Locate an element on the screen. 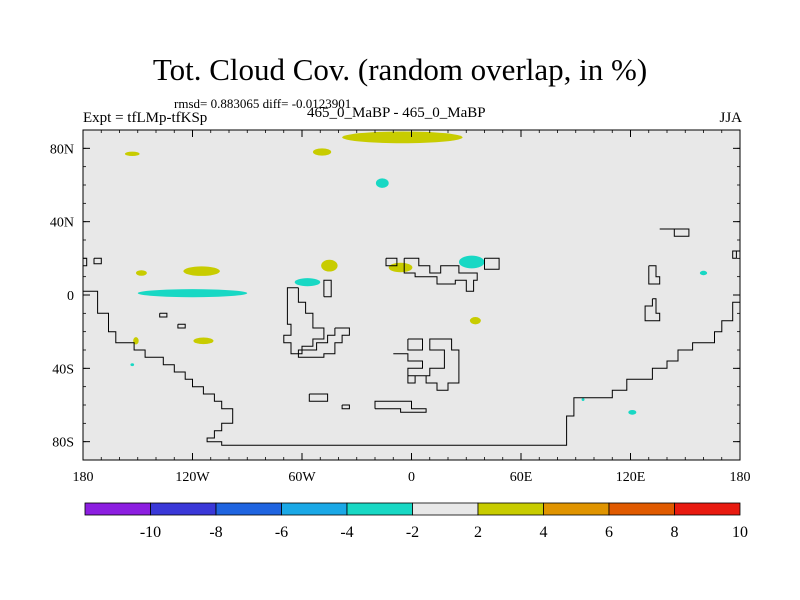 The width and height of the screenshot is (800, 600). colorbar-label: -4 is located at coordinates (346, 532).